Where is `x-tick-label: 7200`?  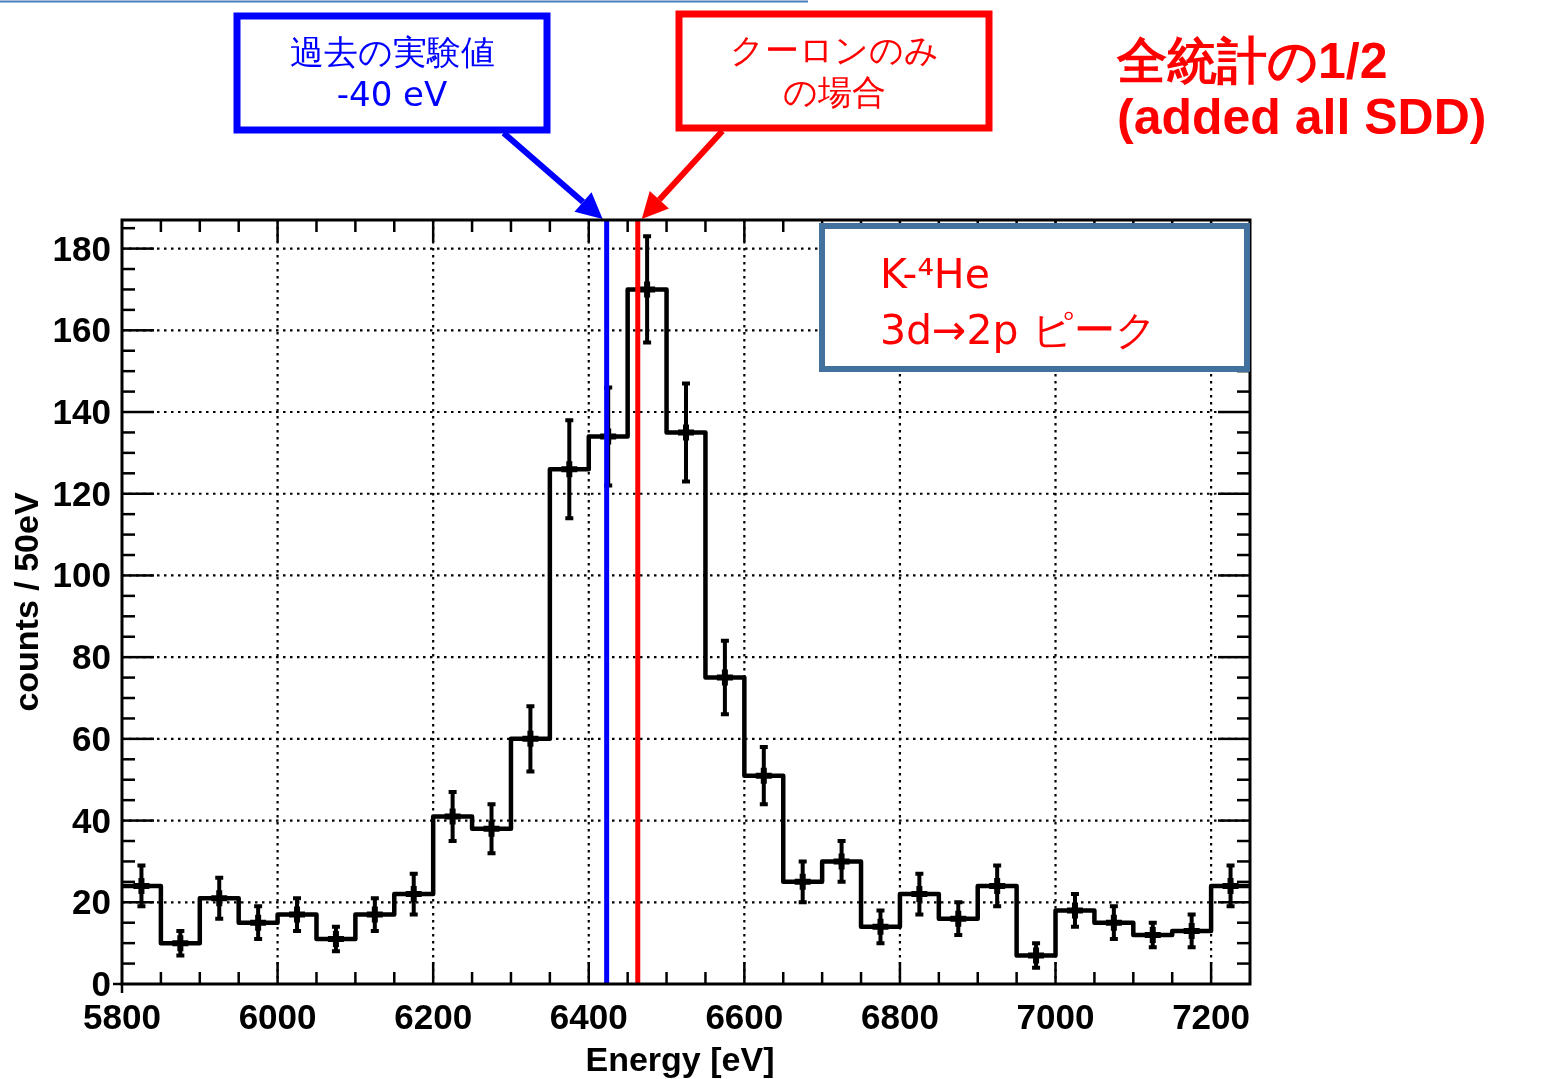 x-tick-label: 7200 is located at coordinates (1211, 1016).